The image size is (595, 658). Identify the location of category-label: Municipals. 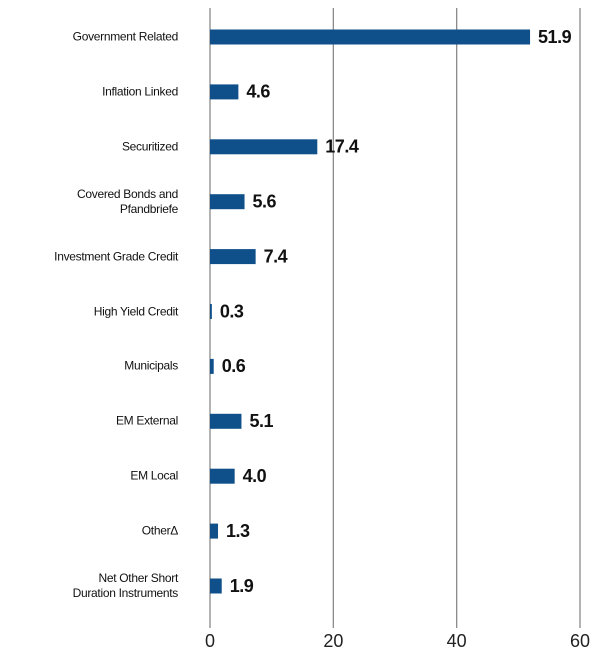
(151, 365).